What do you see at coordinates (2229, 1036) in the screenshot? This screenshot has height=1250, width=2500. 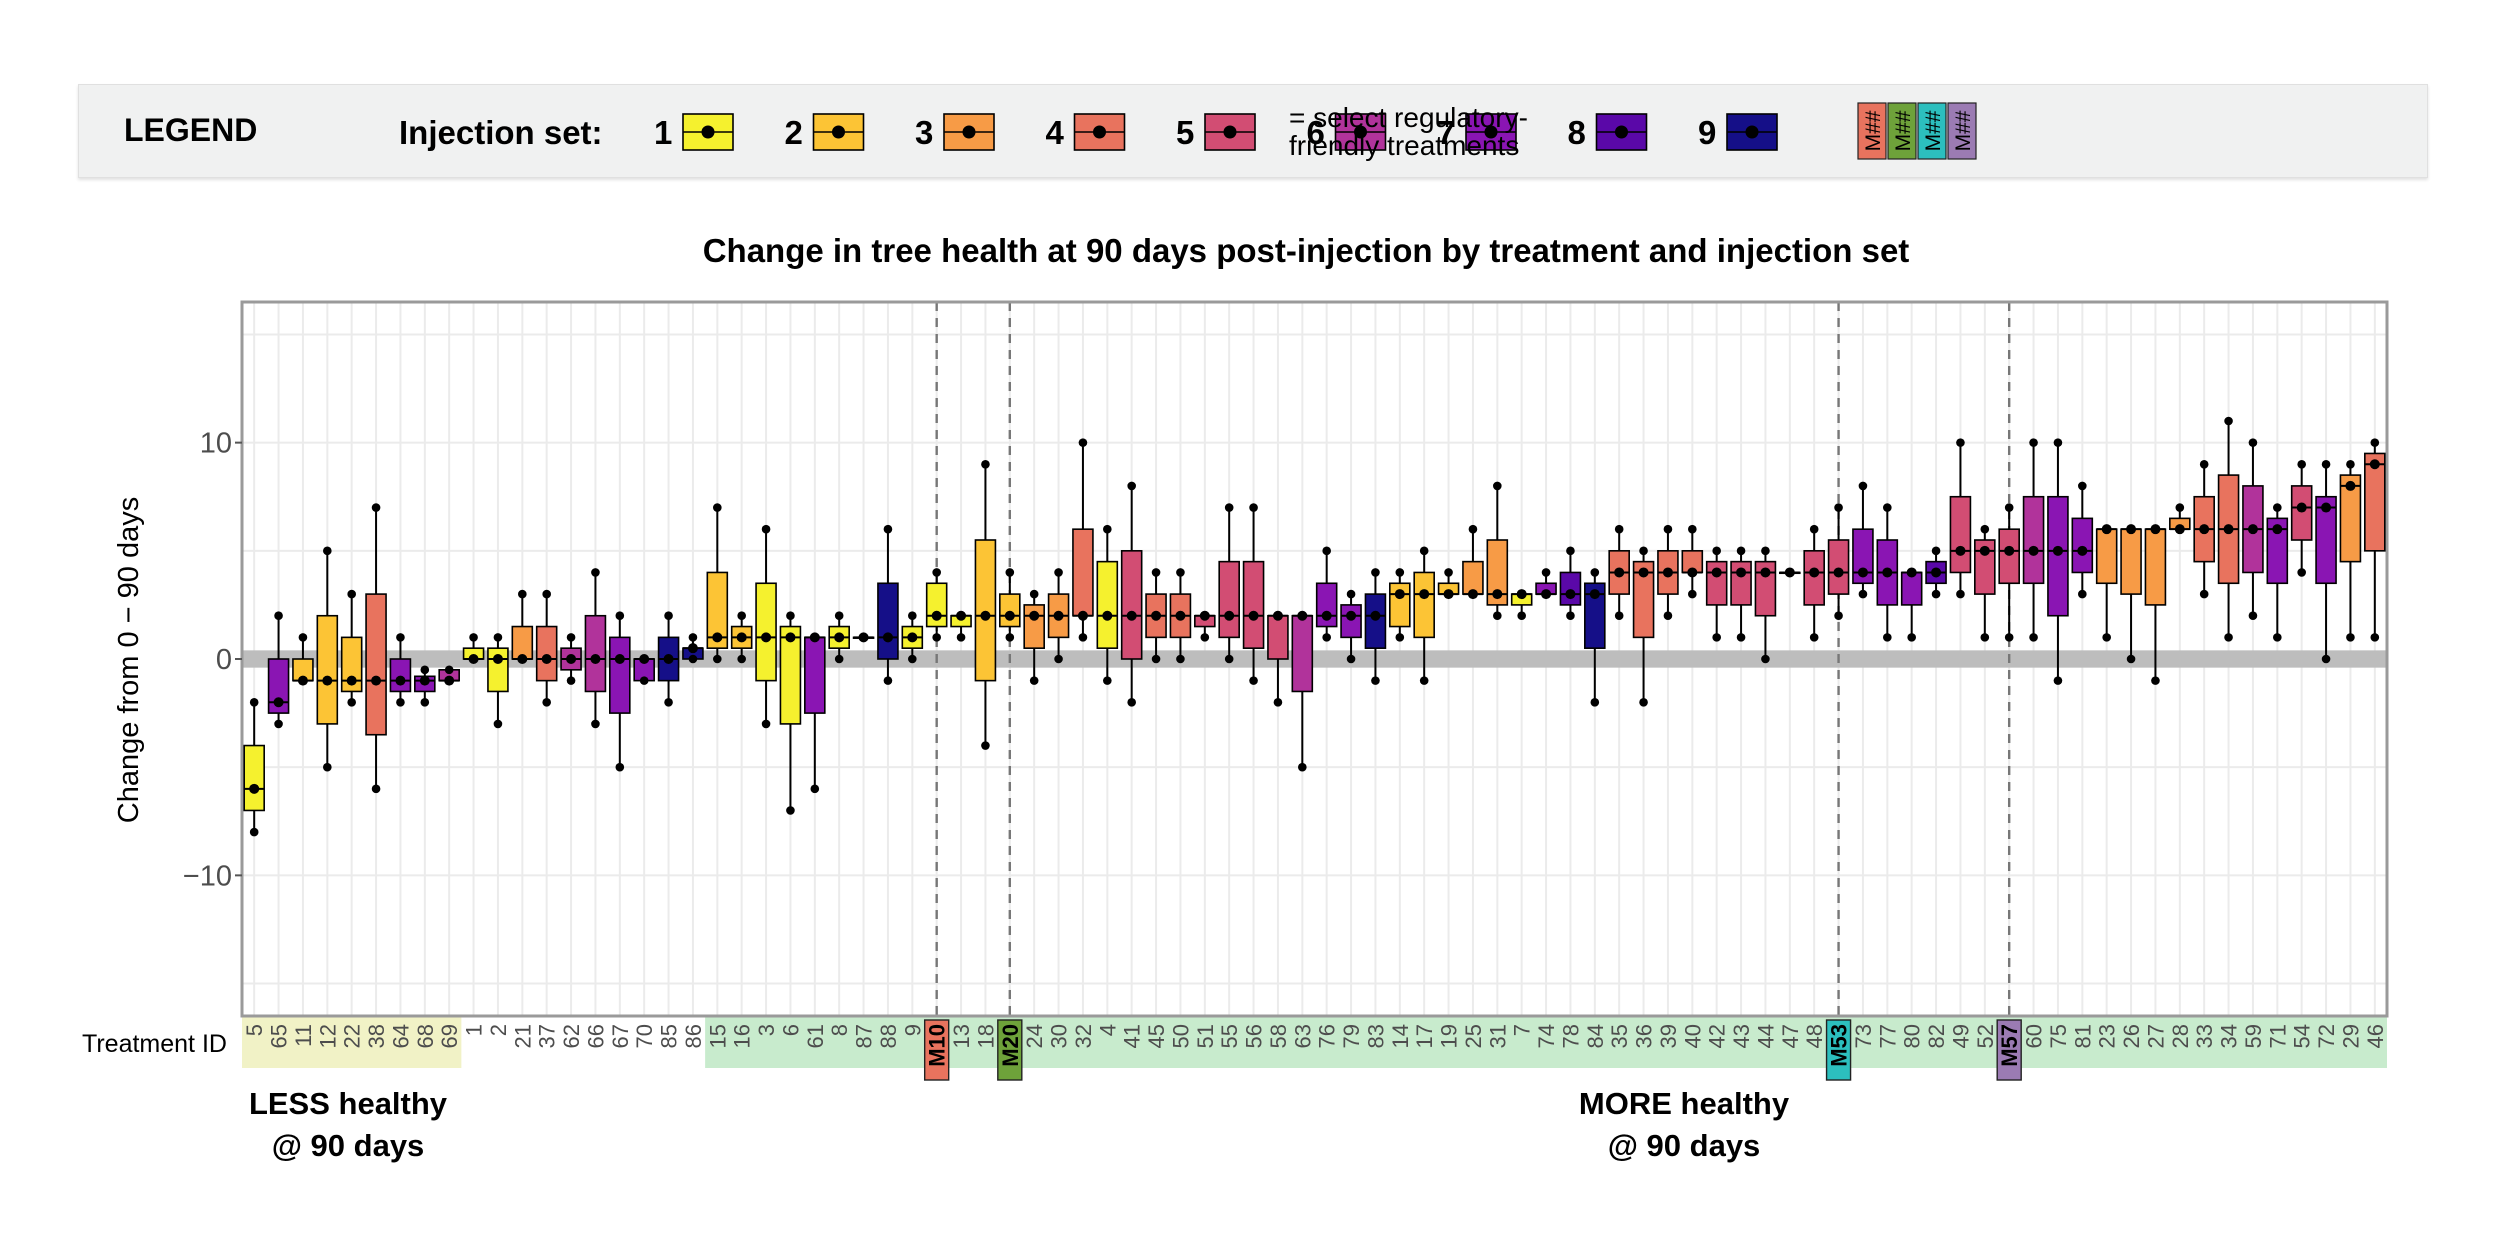 I see `x-tick-label: 34` at bounding box center [2229, 1036].